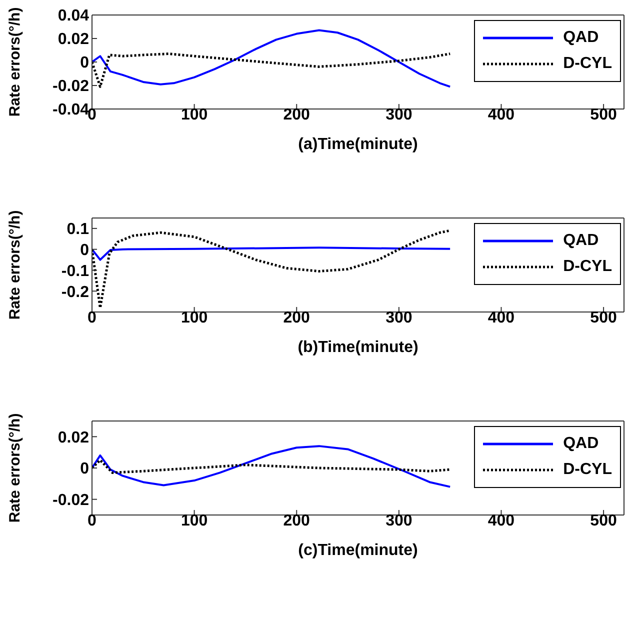 The width and height of the screenshot is (633, 621). I want to click on y-tick-label: -0.1, so click(75, 271).